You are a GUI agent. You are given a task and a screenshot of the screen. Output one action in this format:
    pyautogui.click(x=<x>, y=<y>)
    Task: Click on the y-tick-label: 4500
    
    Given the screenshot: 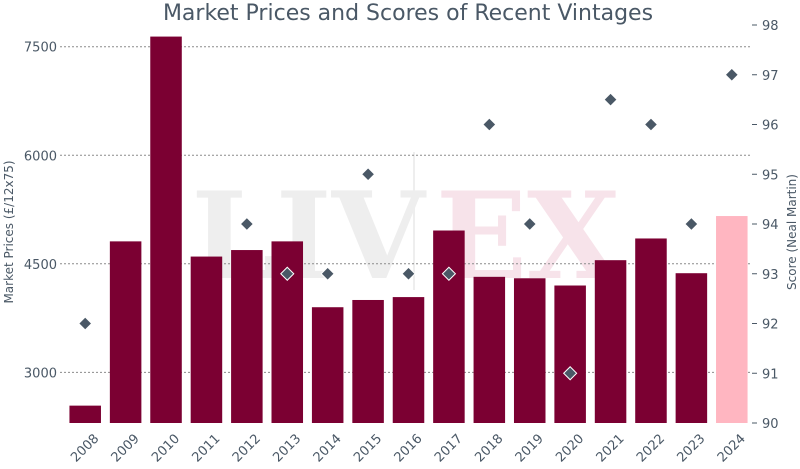 What is the action you would take?
    pyautogui.click(x=40, y=265)
    